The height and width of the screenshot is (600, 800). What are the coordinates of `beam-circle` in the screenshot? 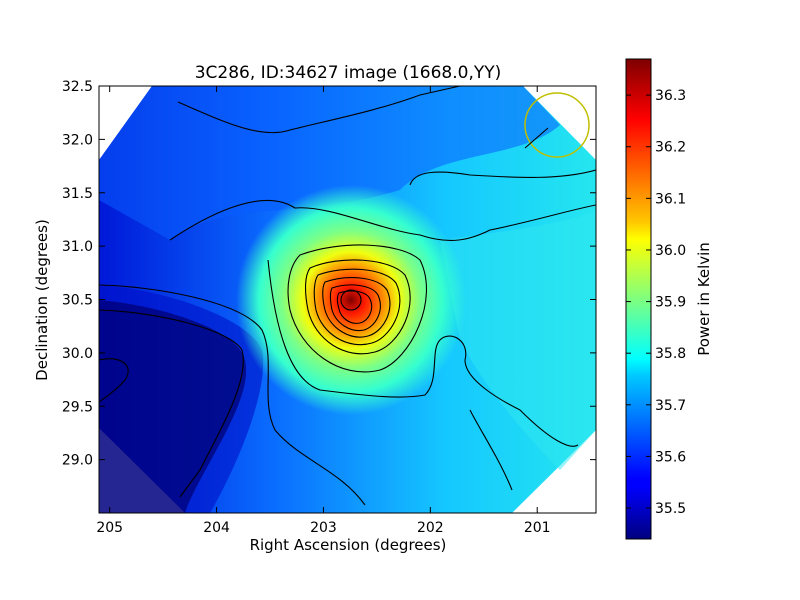 It's located at (557, 125).